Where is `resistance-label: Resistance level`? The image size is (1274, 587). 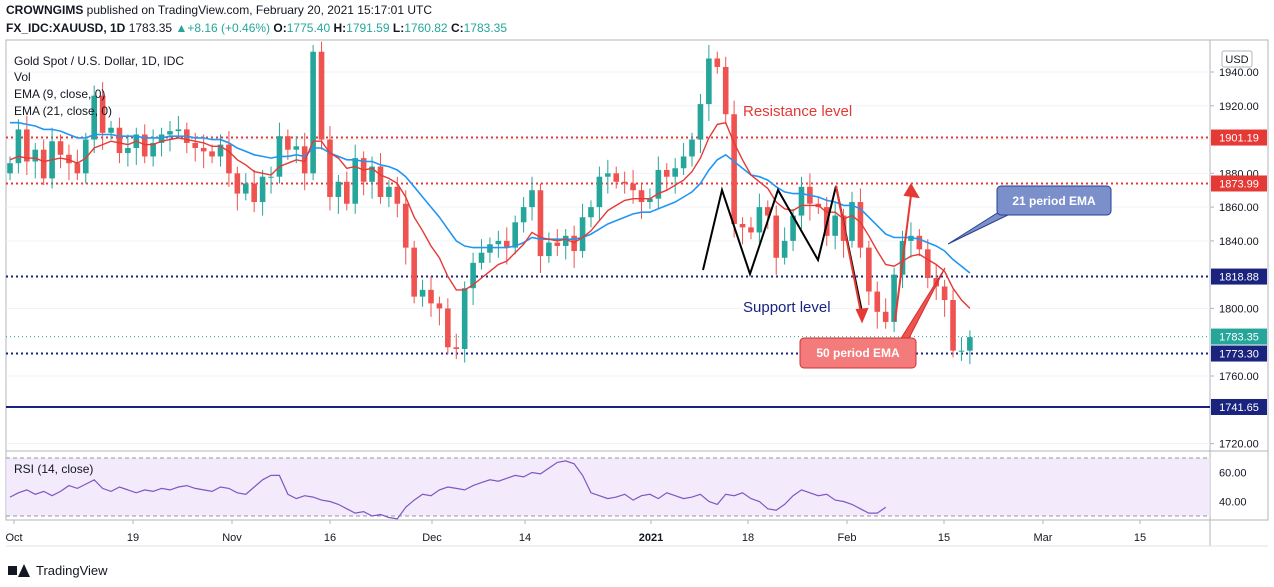 resistance-label: Resistance level is located at coordinates (797, 111).